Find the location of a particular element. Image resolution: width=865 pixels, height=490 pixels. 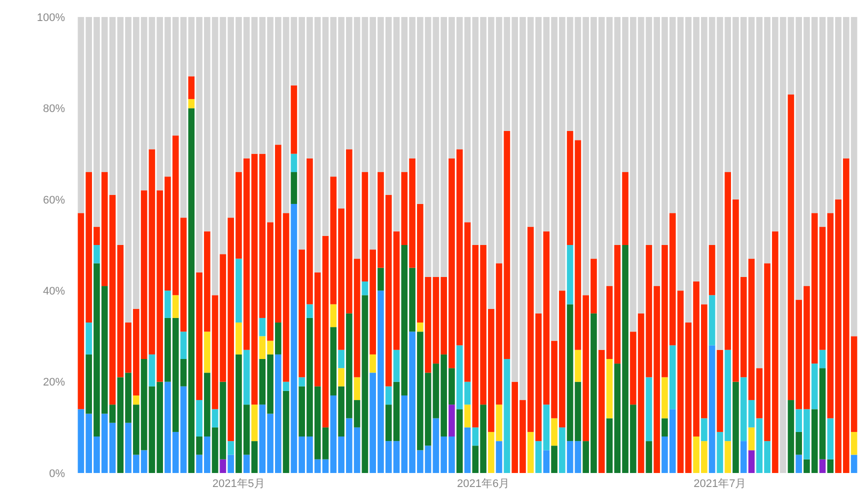

y-tick-label: 80% is located at coordinates (54, 109).